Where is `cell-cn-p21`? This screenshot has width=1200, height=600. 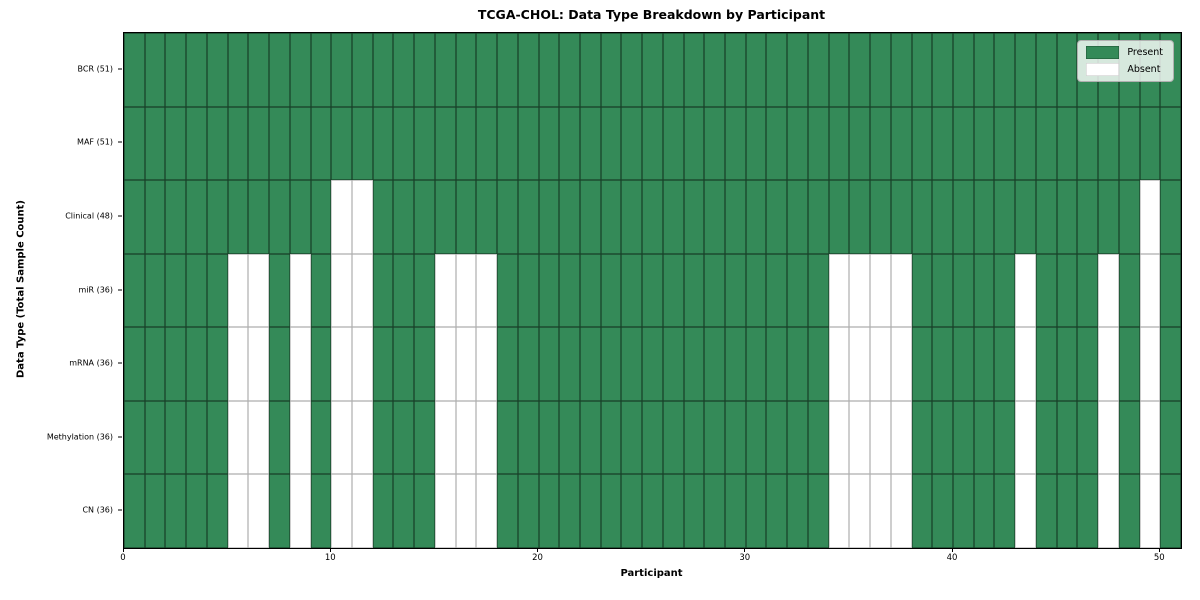
cell-cn-p21 is located at coordinates (569, 511).